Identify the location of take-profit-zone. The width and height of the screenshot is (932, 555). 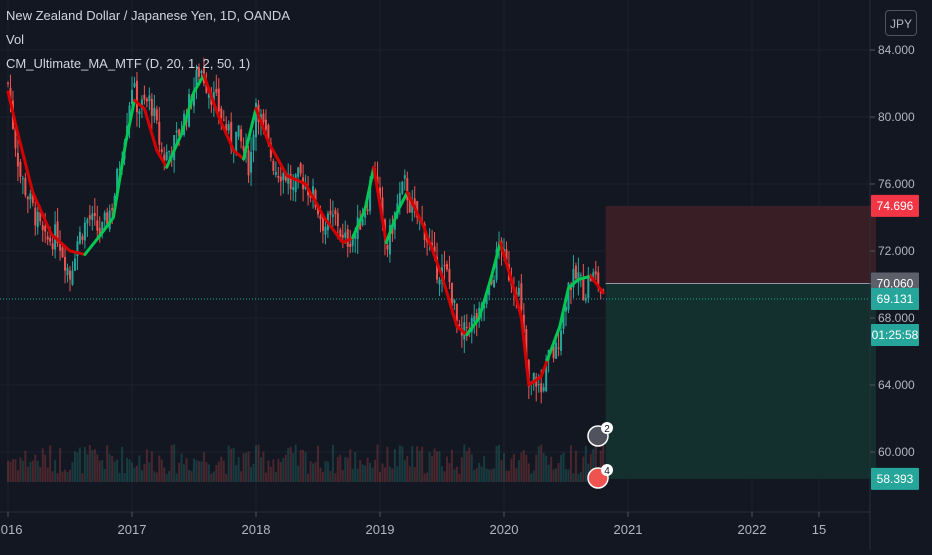
(740, 381).